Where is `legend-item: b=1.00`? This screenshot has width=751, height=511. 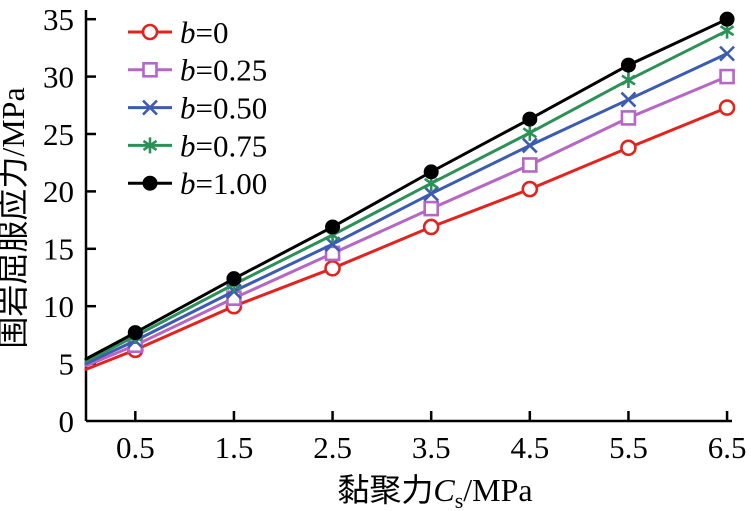 legend-item: b=1.00 is located at coordinates (197, 183).